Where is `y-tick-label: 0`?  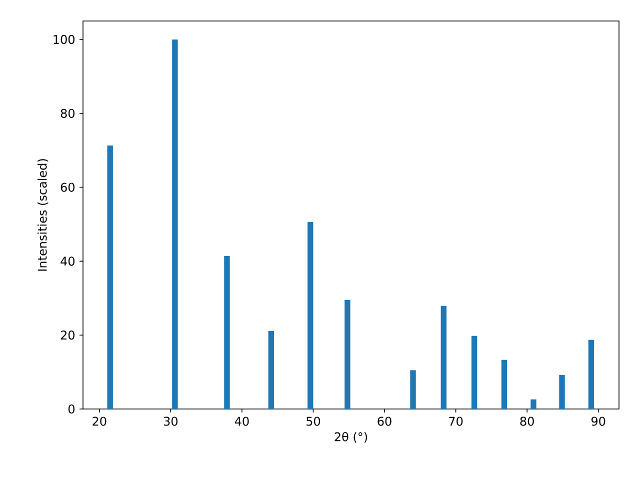 y-tick-label: 0 is located at coordinates (71, 409).